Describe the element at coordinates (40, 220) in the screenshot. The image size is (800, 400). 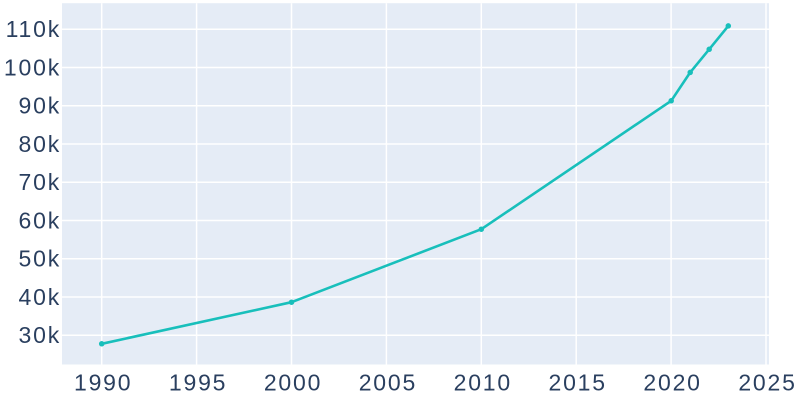
I see `svg-text: 60k` at that location.